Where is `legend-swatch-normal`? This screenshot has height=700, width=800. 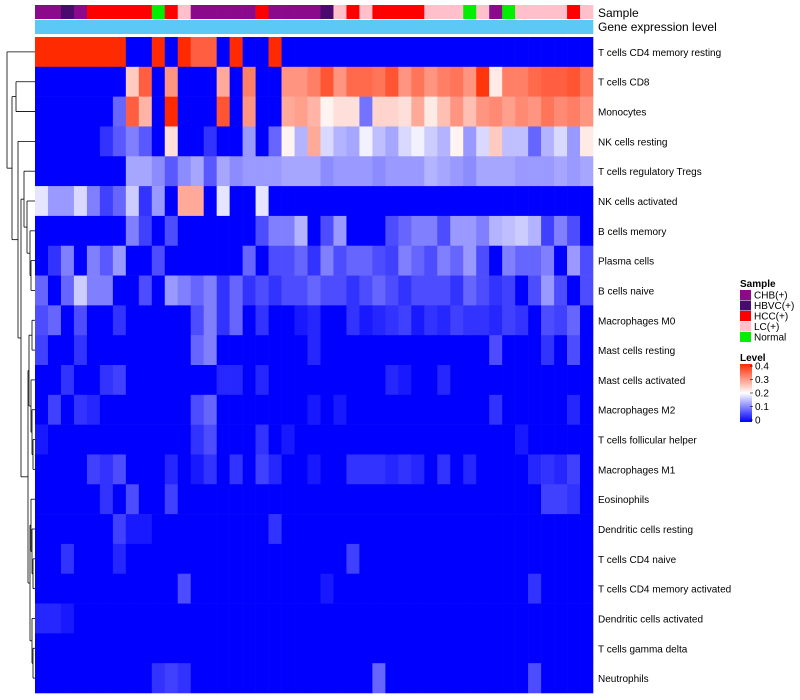
legend-swatch-normal is located at coordinates (745, 337).